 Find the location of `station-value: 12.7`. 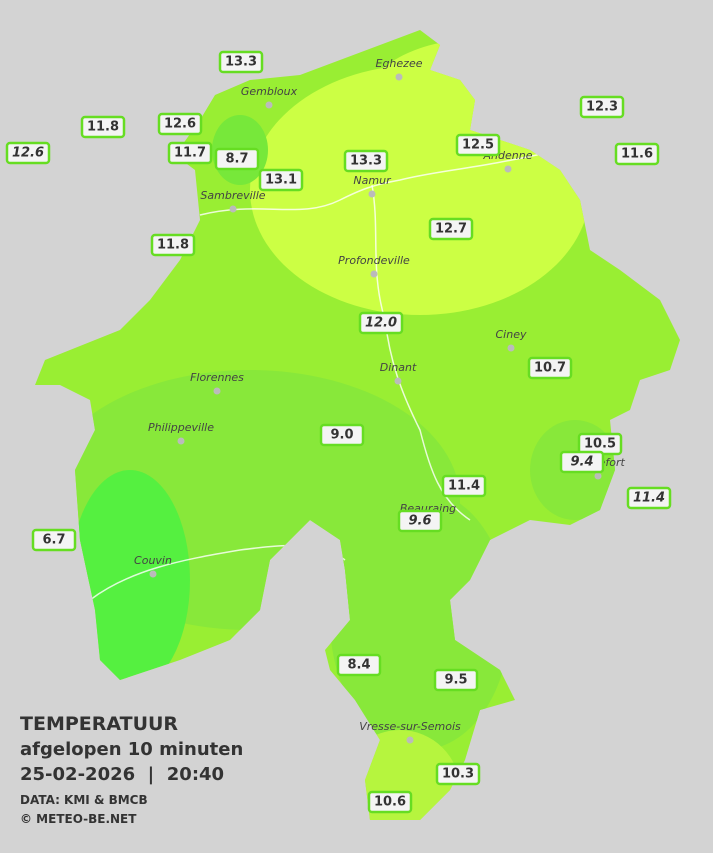

station-value: 12.7 is located at coordinates (451, 229).